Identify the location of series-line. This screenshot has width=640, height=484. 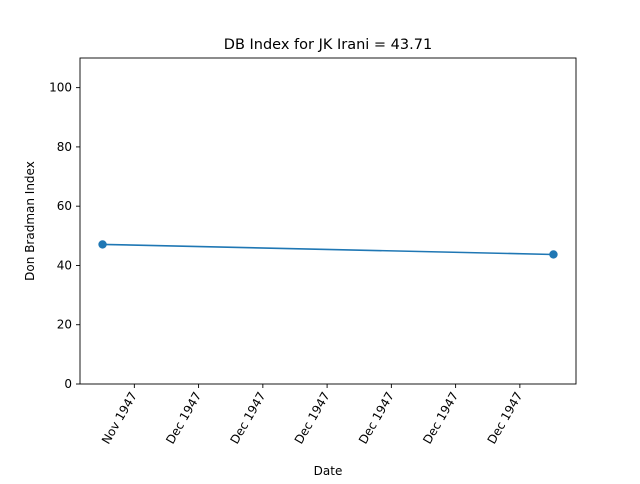
(328, 249).